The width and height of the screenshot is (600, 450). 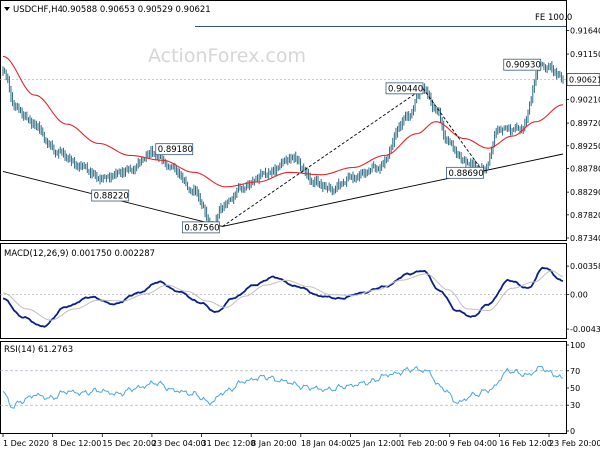 What do you see at coordinates (77, 443) in the screenshot?
I see `time-axis-label: 8 Dec 12:00` at bounding box center [77, 443].